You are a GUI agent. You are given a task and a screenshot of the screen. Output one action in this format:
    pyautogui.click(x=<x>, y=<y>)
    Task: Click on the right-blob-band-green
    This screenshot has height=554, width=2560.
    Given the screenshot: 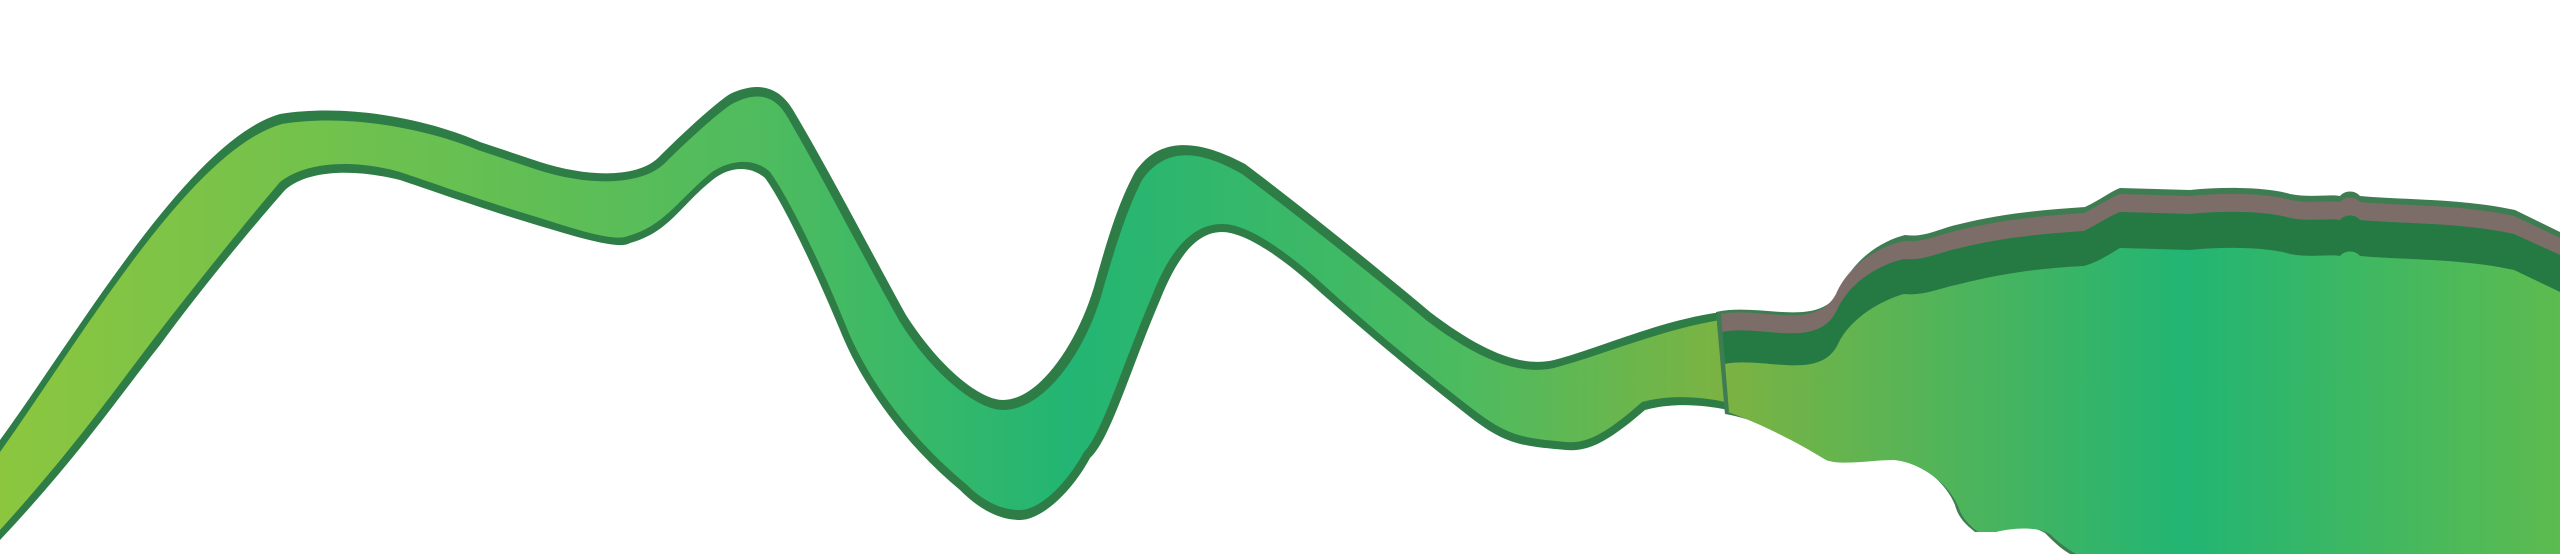 What is the action you would take?
    pyautogui.click(x=2141, y=288)
    